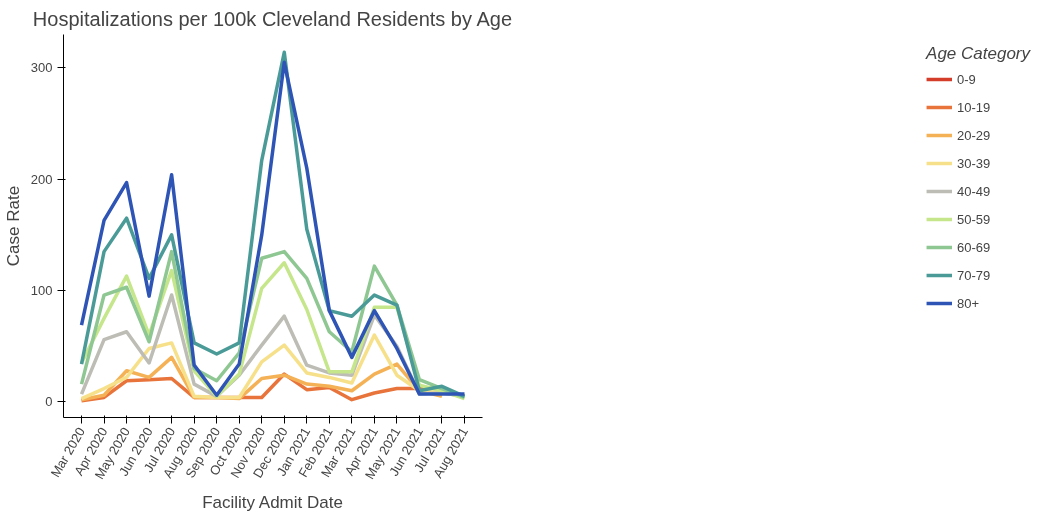 The height and width of the screenshot is (523, 1046). What do you see at coordinates (974, 163) in the screenshot?
I see `legend-label: 30-39` at bounding box center [974, 163].